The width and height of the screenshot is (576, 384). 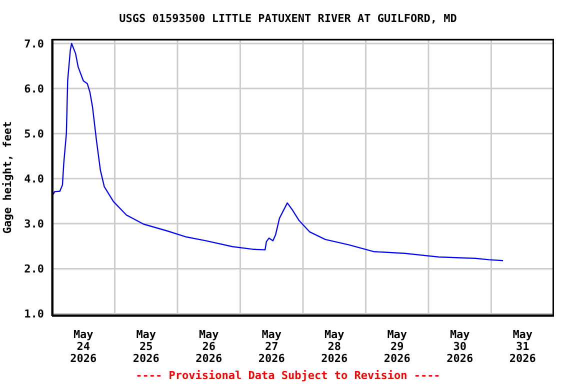 What do you see at coordinates (522, 346) in the screenshot?
I see `x-tick-label: May 31 2026` at bounding box center [522, 346].